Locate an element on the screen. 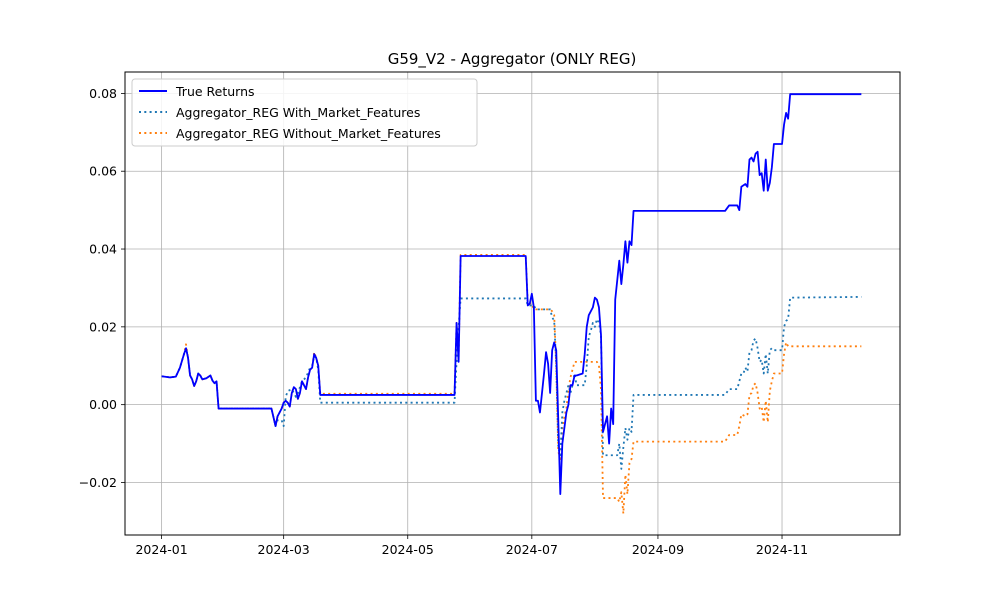 The width and height of the screenshot is (1000, 604). y-tick-label: 0.04 is located at coordinates (103, 249).